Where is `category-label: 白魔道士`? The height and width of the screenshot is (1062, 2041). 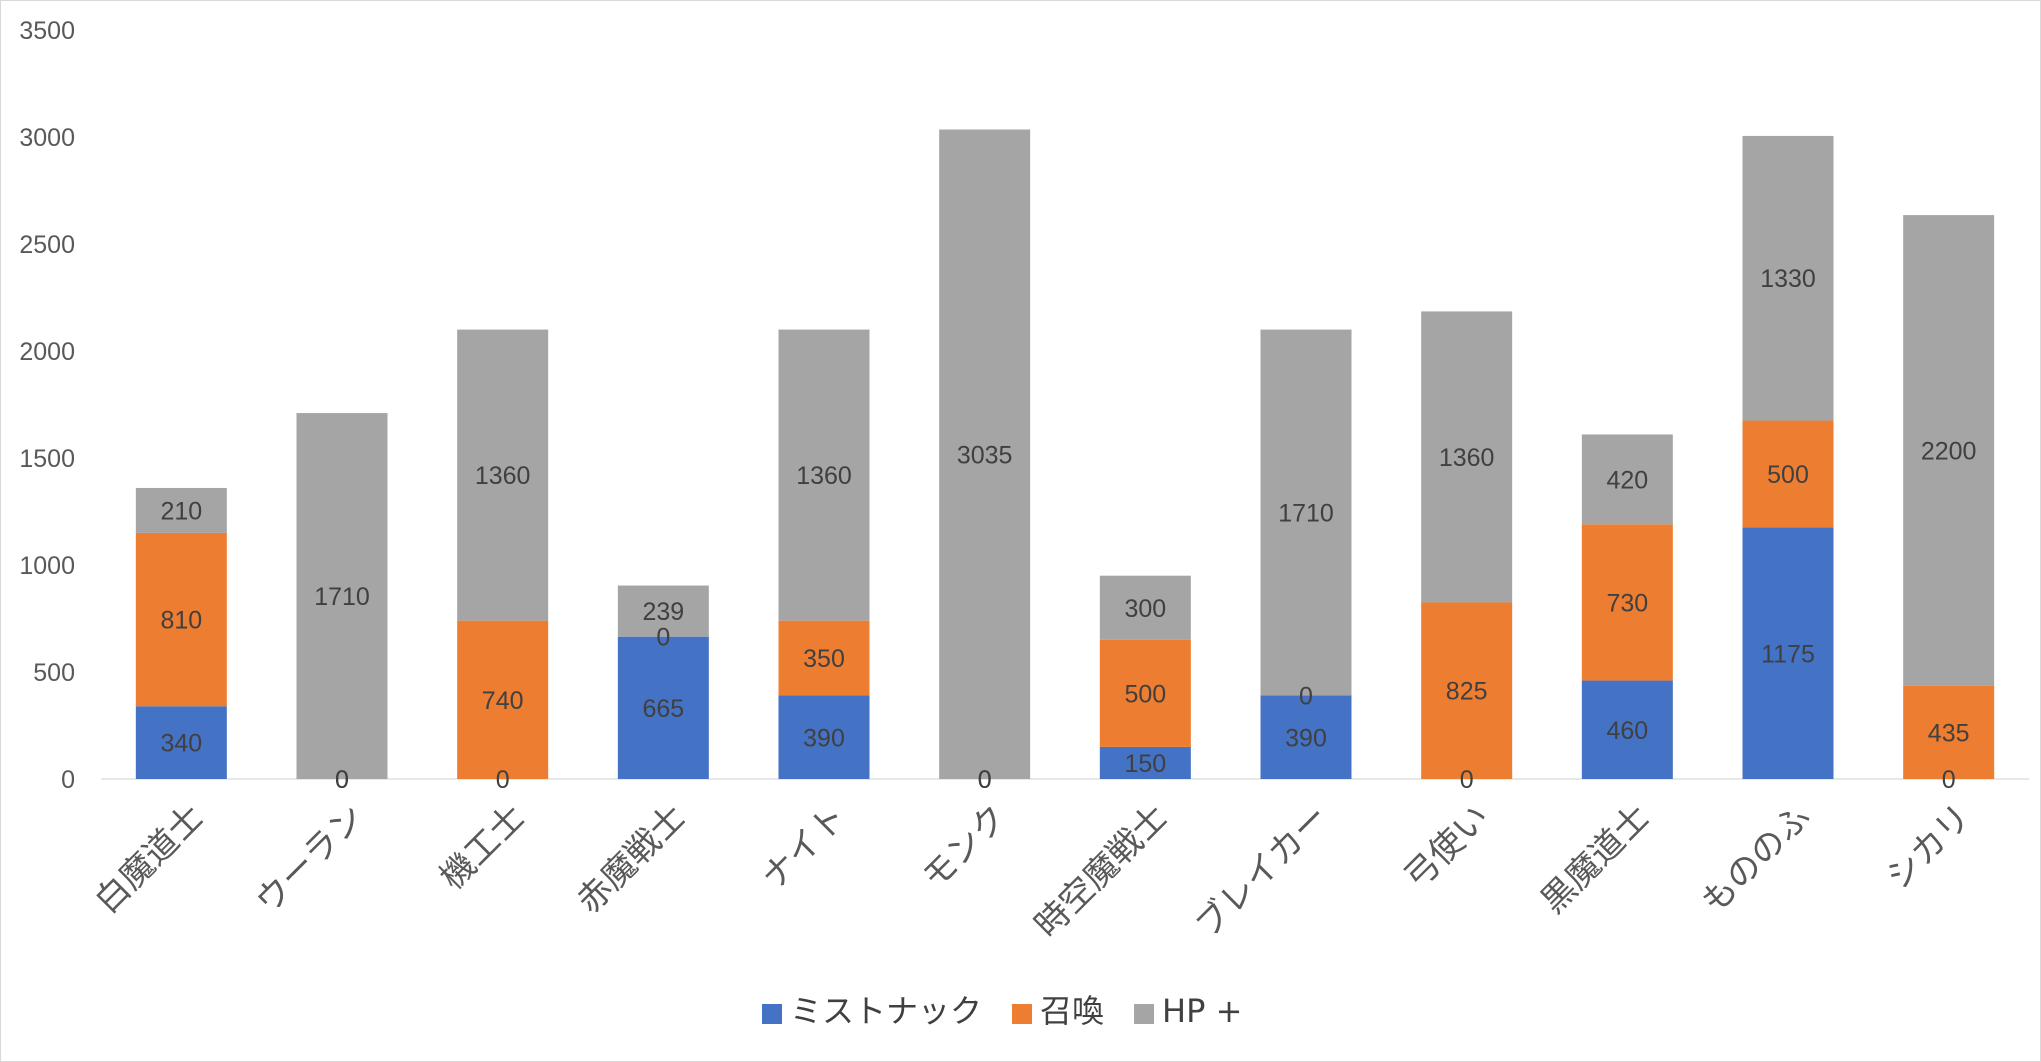 category-label: 白魔道士 is located at coordinates (149, 859).